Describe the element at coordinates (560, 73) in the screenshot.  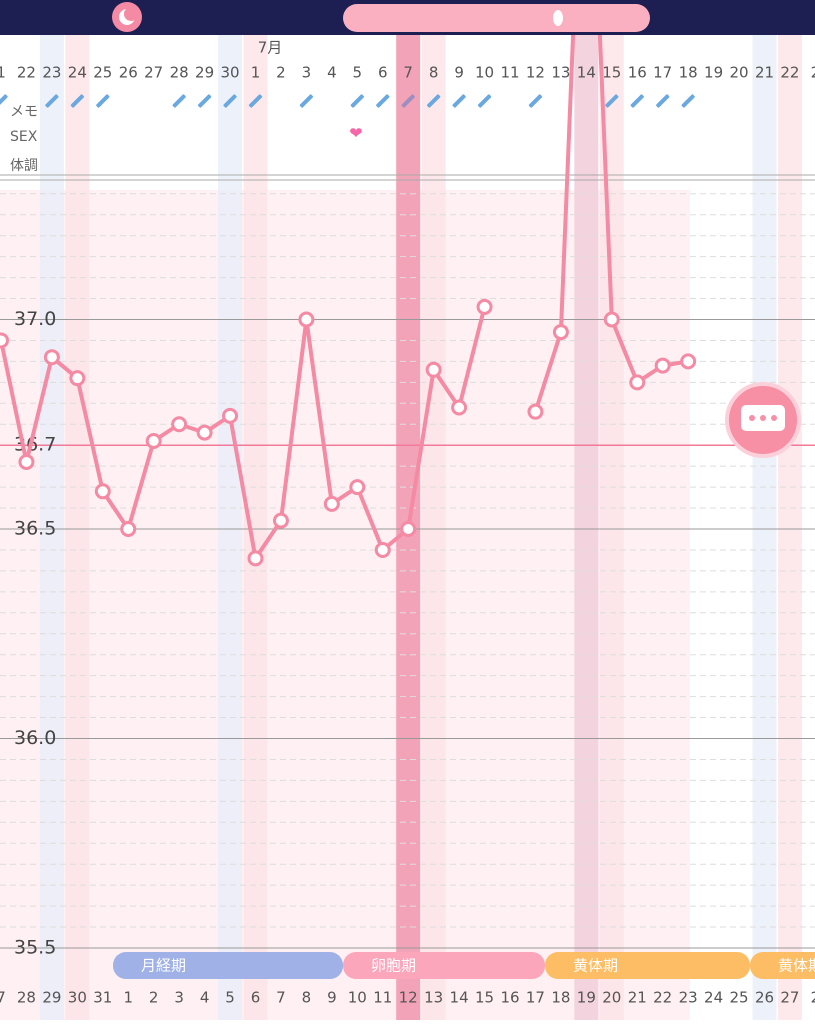
I see `date-label: 13` at that location.